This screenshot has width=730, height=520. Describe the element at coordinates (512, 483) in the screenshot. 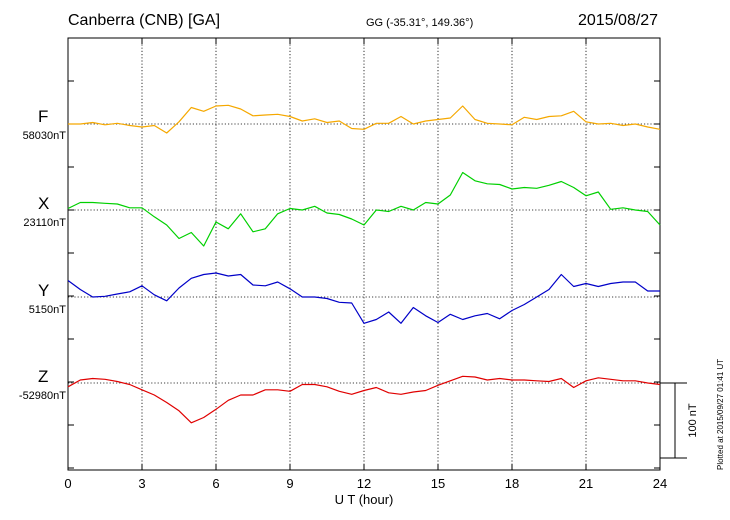

I see `x-tick-label: 18` at that location.